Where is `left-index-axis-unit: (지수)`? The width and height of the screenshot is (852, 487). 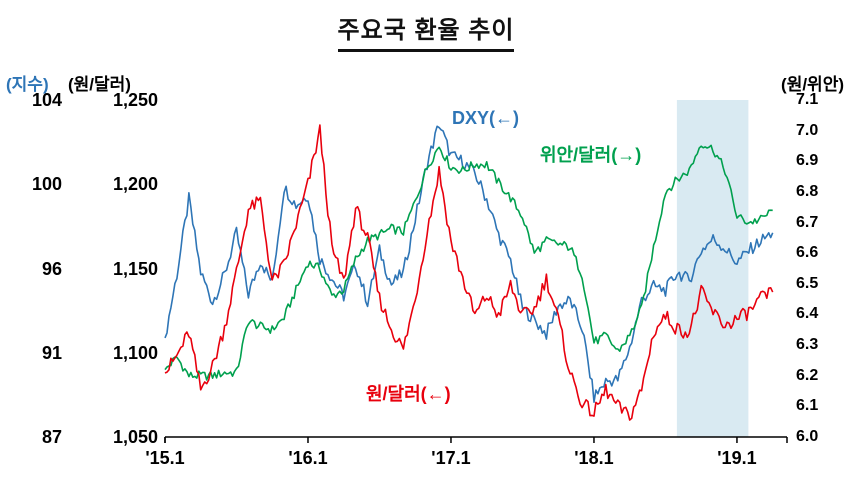 left-index-axis-unit: (지수) is located at coordinates (27, 84).